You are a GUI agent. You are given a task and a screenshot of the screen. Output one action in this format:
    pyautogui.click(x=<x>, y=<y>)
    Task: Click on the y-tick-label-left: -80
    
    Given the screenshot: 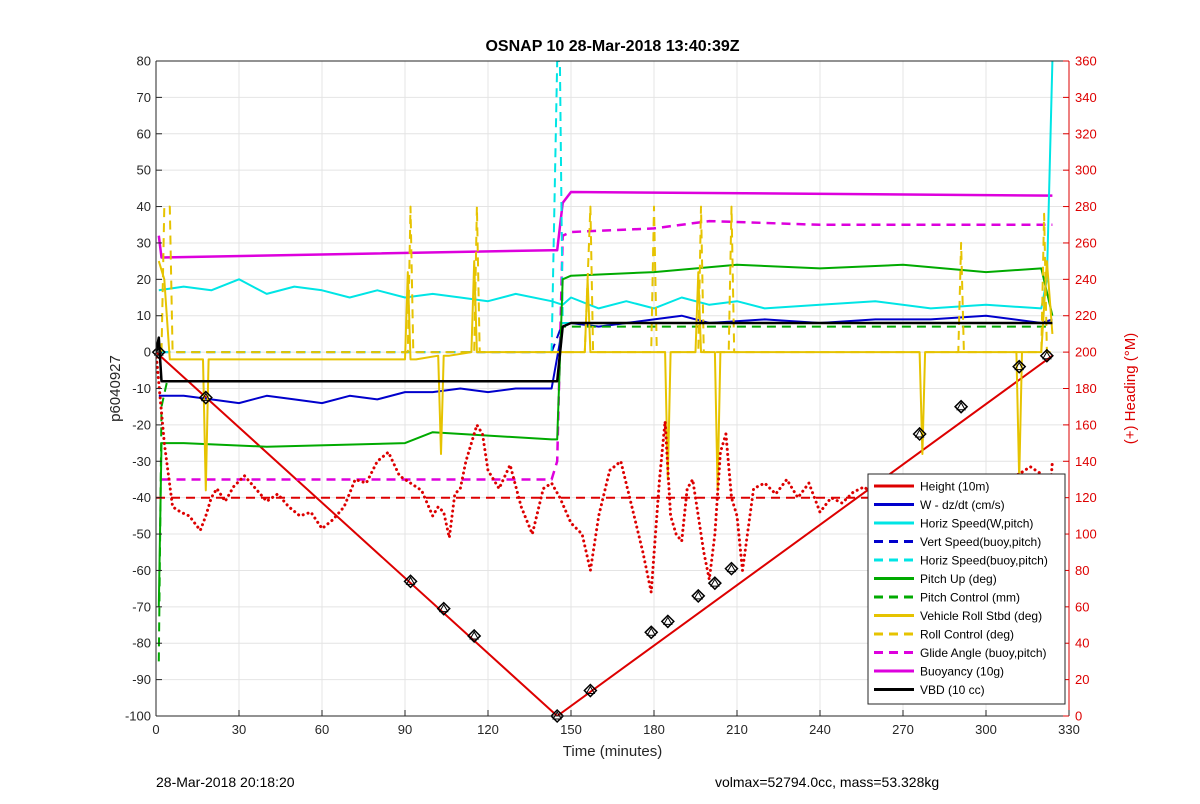 What is the action you would take?
    pyautogui.click(x=141, y=643)
    